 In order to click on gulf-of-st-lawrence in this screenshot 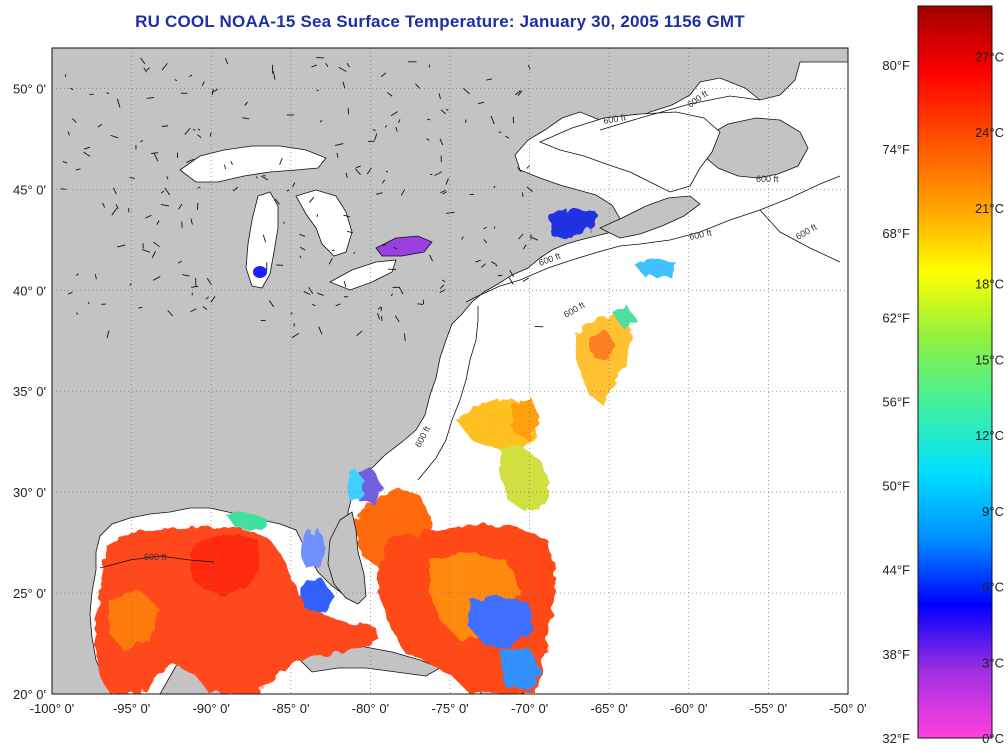, I will do `click(629, 152)`.